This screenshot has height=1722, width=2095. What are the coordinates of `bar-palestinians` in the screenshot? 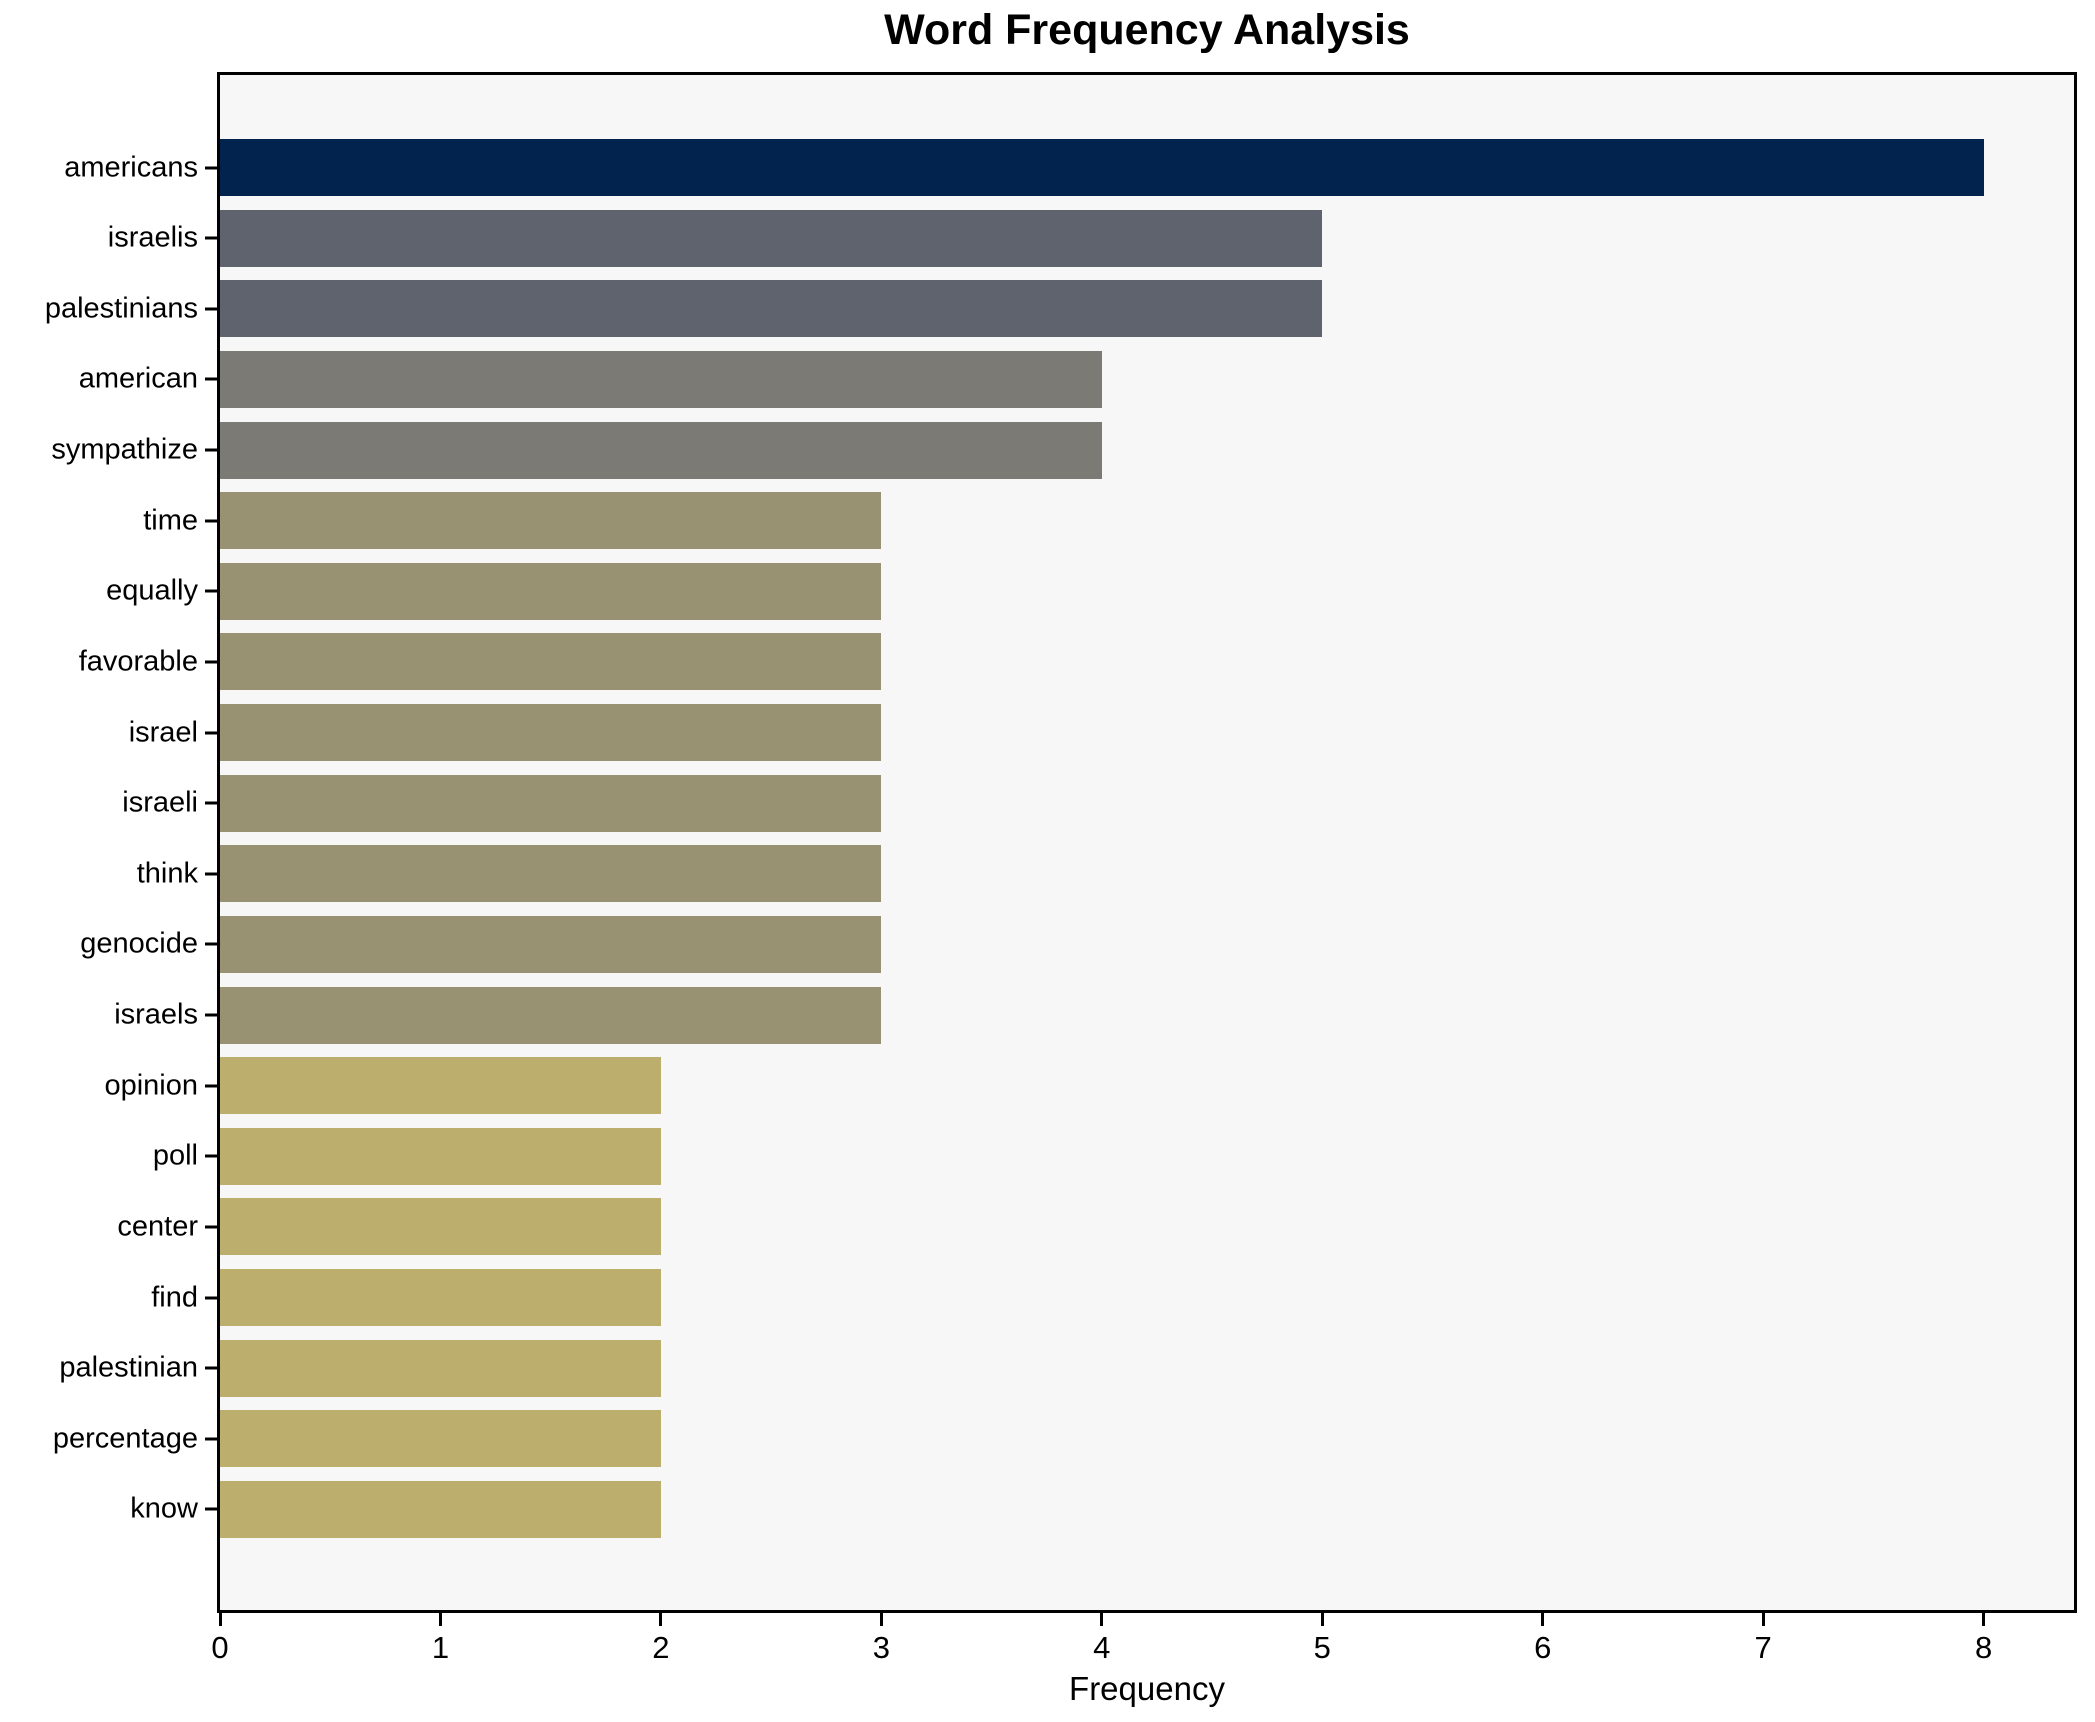 It's located at (771, 309).